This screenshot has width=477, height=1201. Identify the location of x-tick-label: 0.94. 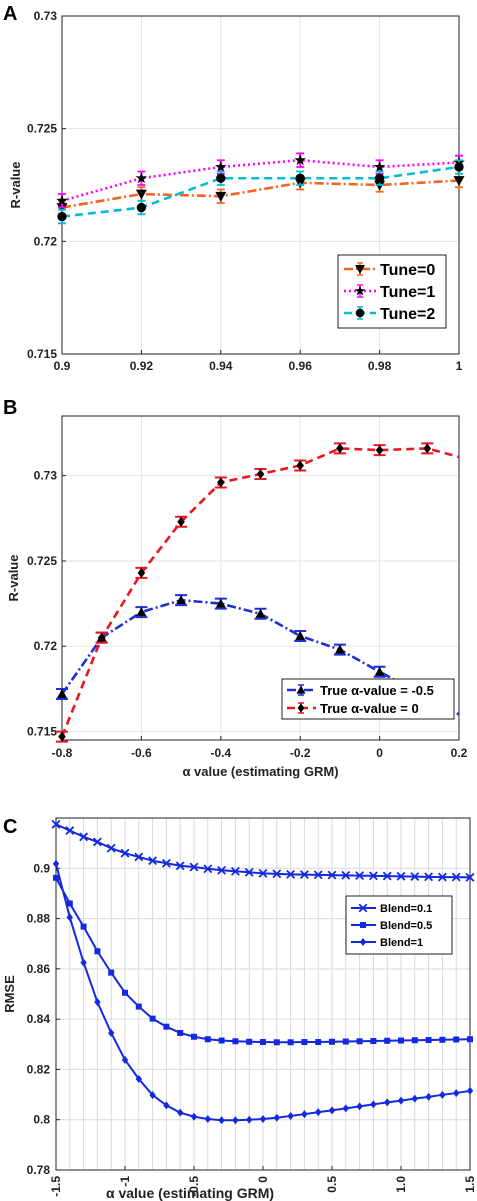
(221, 366).